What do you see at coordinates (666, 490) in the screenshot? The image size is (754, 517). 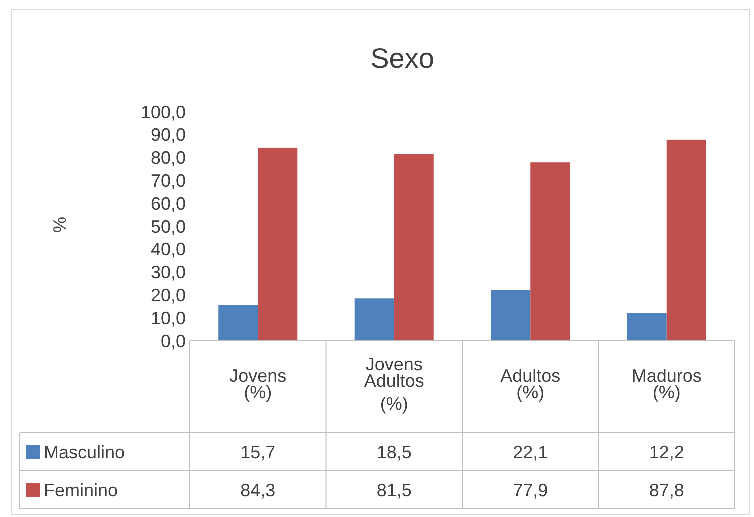 I see `data-label: 87,8` at bounding box center [666, 490].